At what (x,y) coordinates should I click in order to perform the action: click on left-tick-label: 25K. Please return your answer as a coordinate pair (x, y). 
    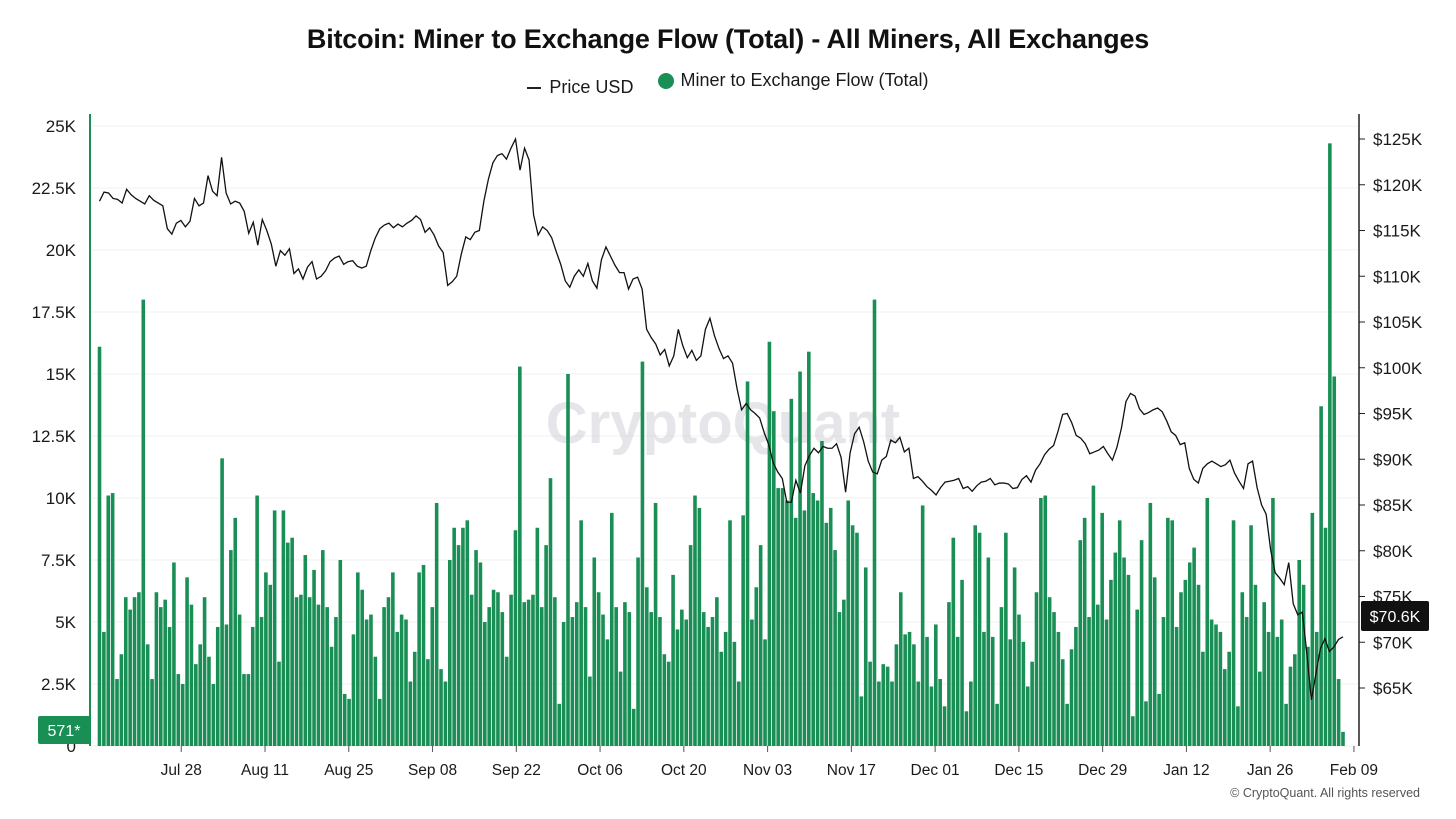
    Looking at the image, I should click on (61, 126).